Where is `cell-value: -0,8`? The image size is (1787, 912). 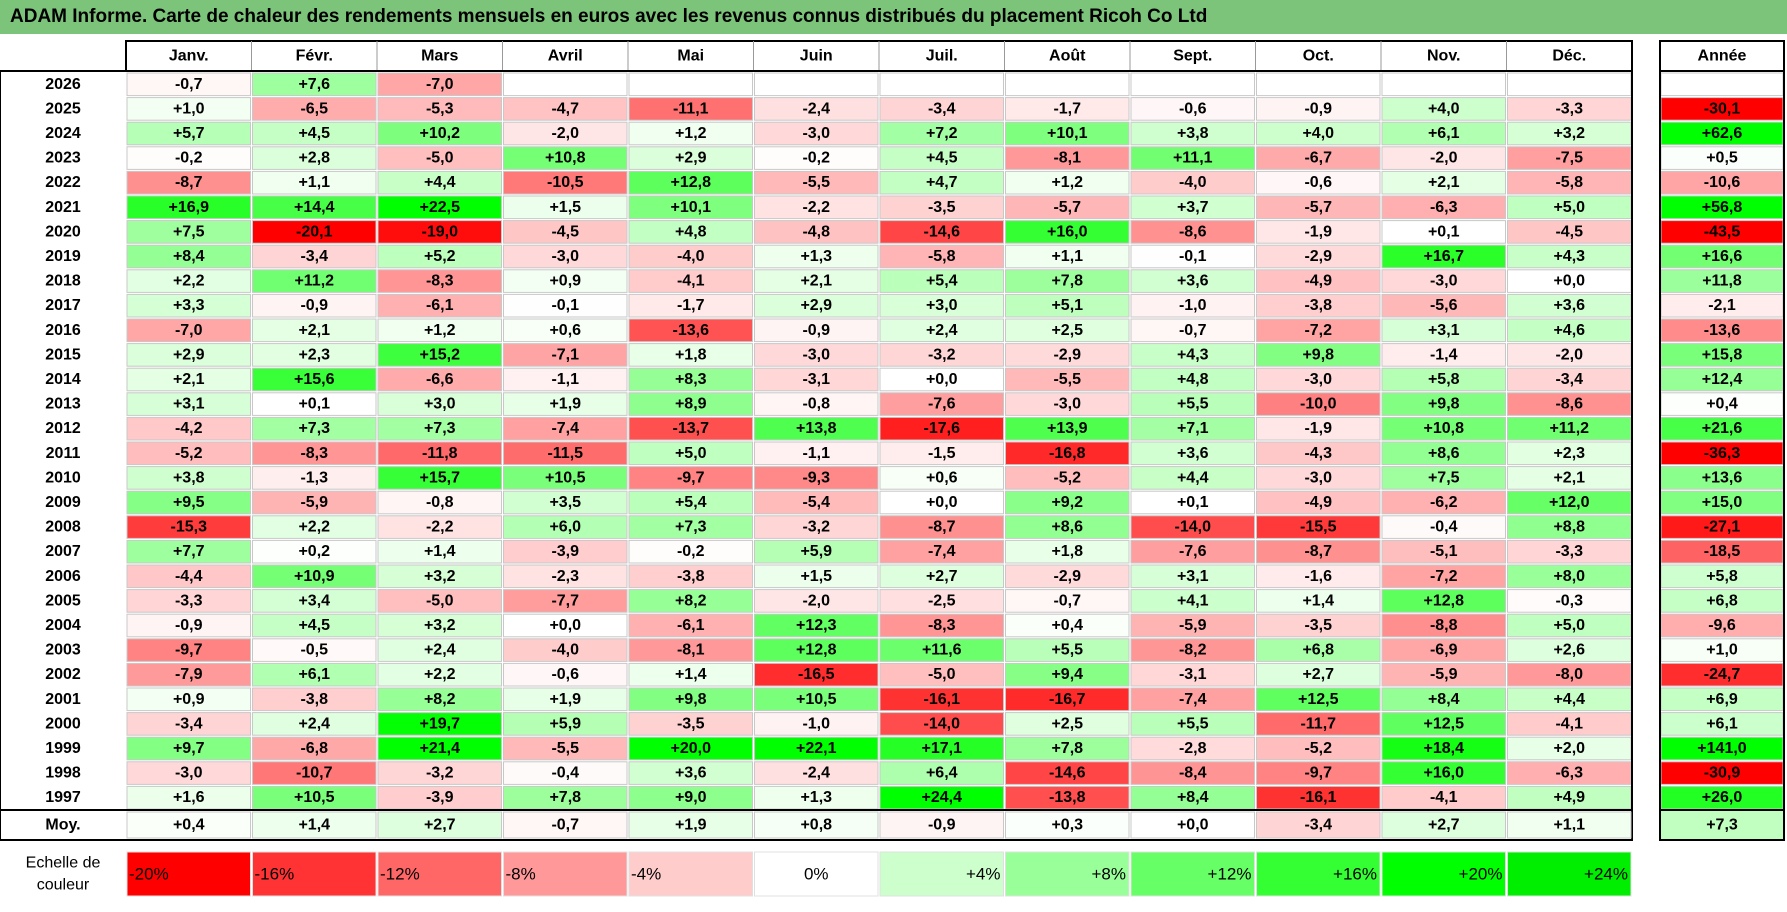
cell-value: -0,8 is located at coordinates (816, 404).